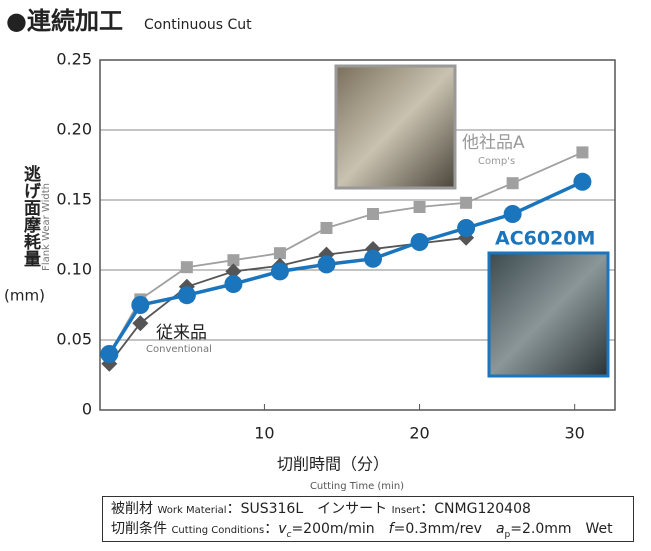  What do you see at coordinates (548, 314) in the screenshot?
I see `photo-ac6020m` at bounding box center [548, 314].